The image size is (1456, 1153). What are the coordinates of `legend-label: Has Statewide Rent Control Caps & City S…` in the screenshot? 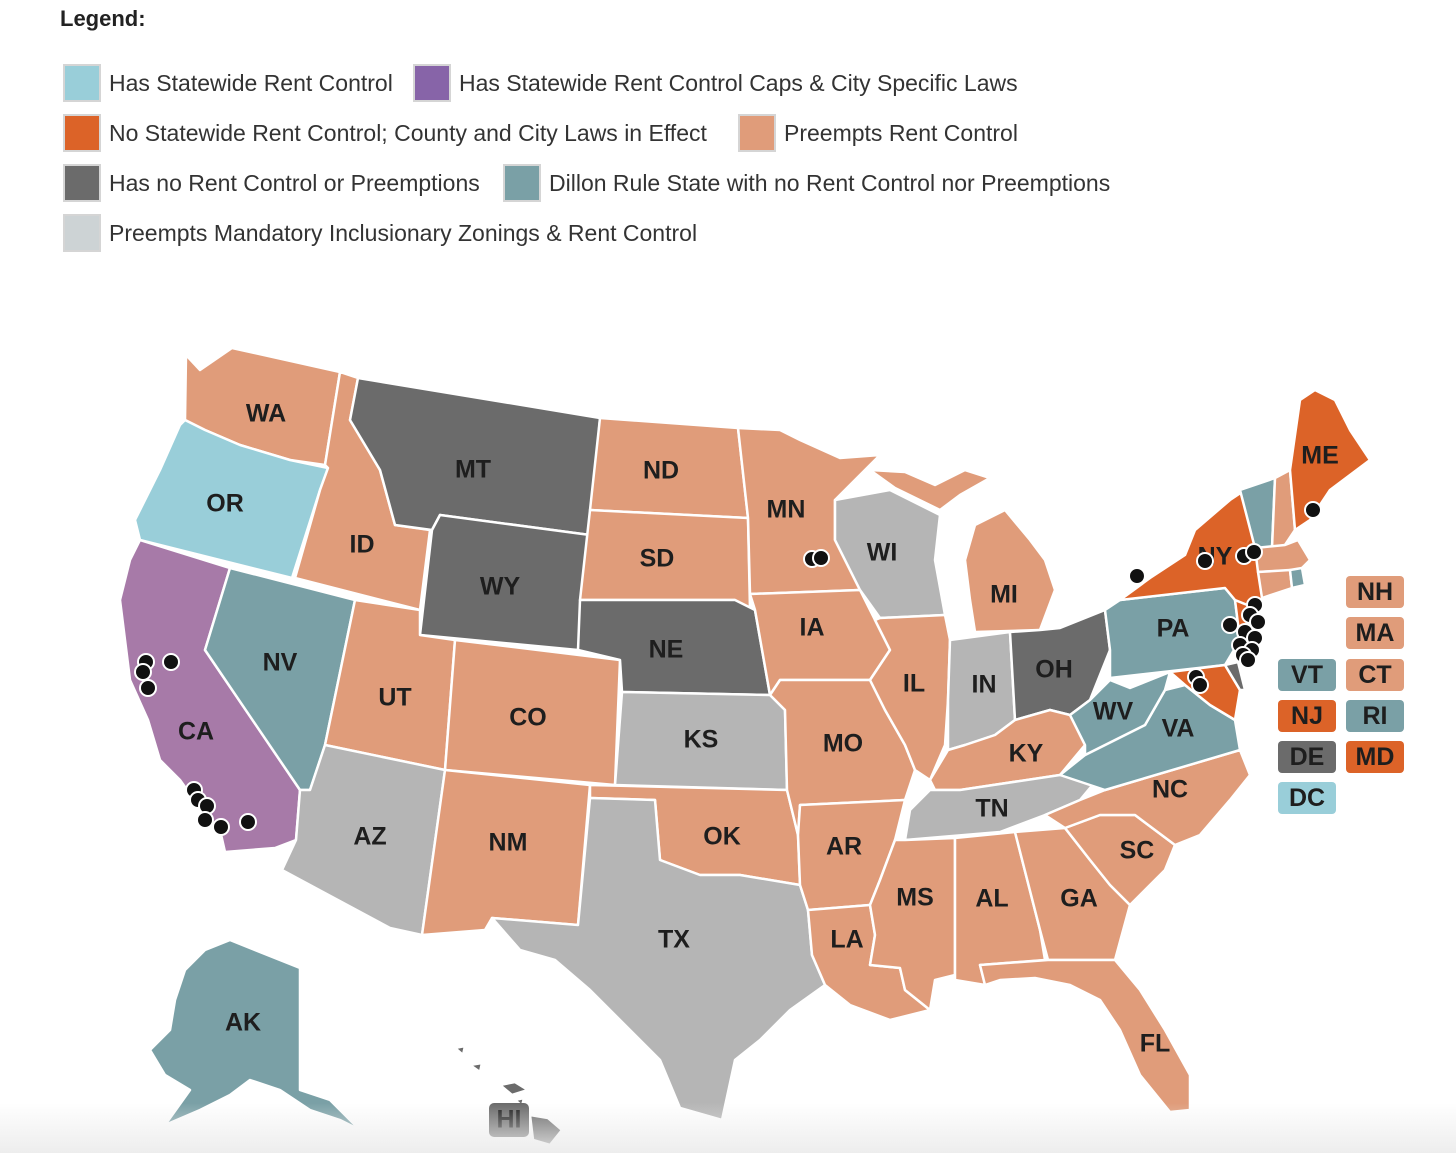 It's located at (738, 82).